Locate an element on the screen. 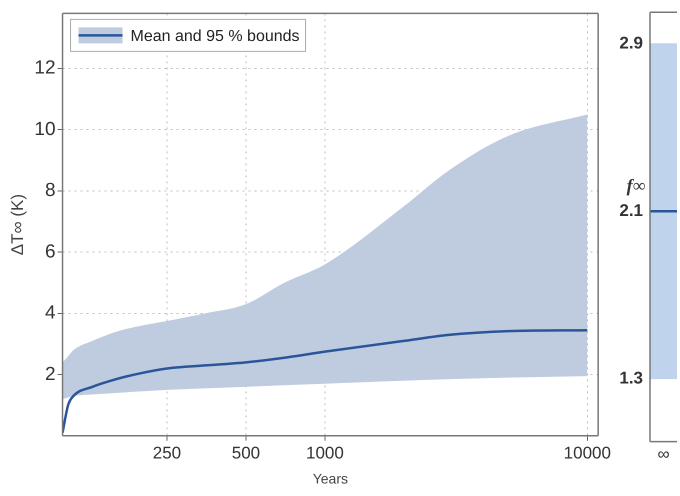 The height and width of the screenshot is (496, 680). x-tick-label: ∞ is located at coordinates (663, 454).